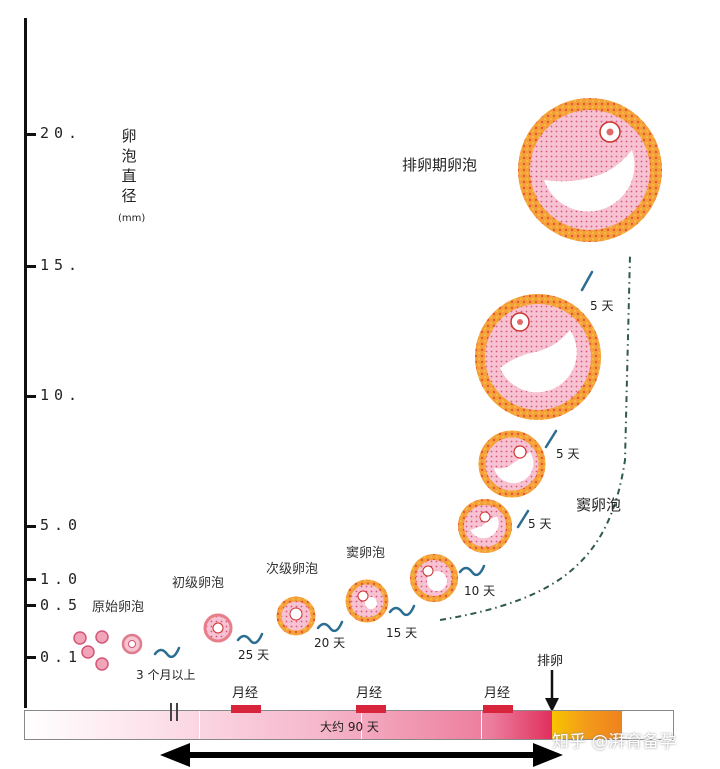 Image resolution: width=720 pixels, height=769 pixels. I want to click on ovulation-label: 排卵, so click(550, 661).